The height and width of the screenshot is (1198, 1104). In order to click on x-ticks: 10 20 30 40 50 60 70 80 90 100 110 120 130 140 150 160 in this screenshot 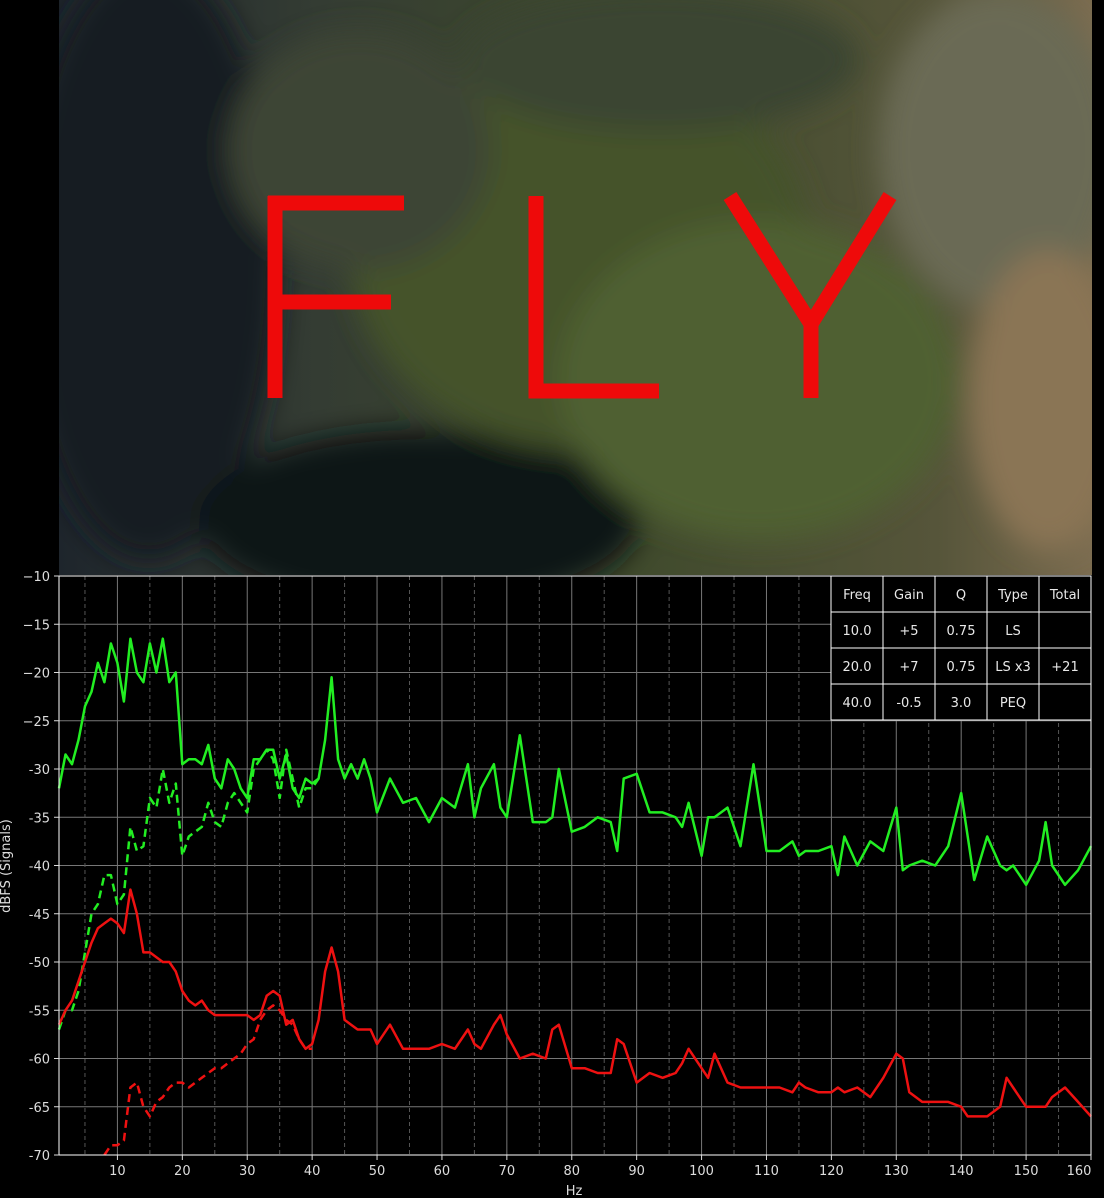, I will do `click(600, 1167)`.